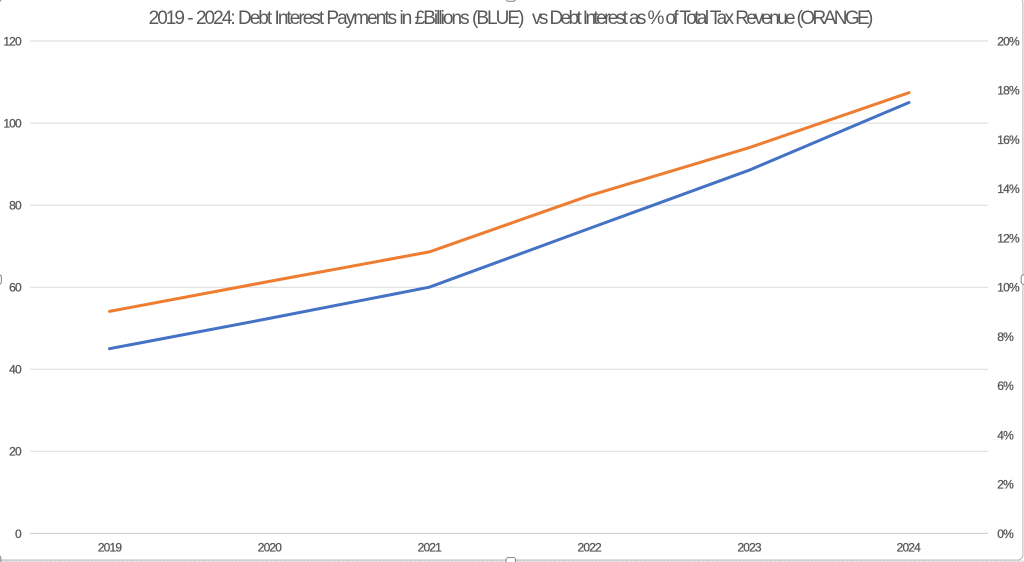 The height and width of the screenshot is (562, 1024). Describe the element at coordinates (1008, 238) in the screenshot. I see `svg-text: 12%` at that location.